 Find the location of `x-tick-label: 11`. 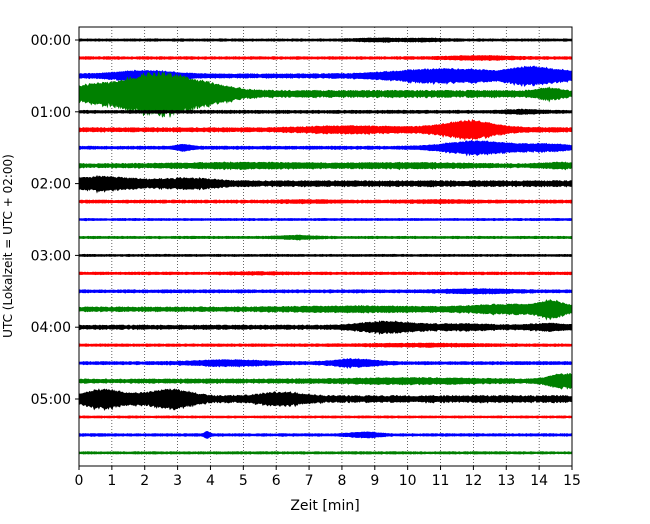

x-tick-label: 11 is located at coordinates (441, 481).